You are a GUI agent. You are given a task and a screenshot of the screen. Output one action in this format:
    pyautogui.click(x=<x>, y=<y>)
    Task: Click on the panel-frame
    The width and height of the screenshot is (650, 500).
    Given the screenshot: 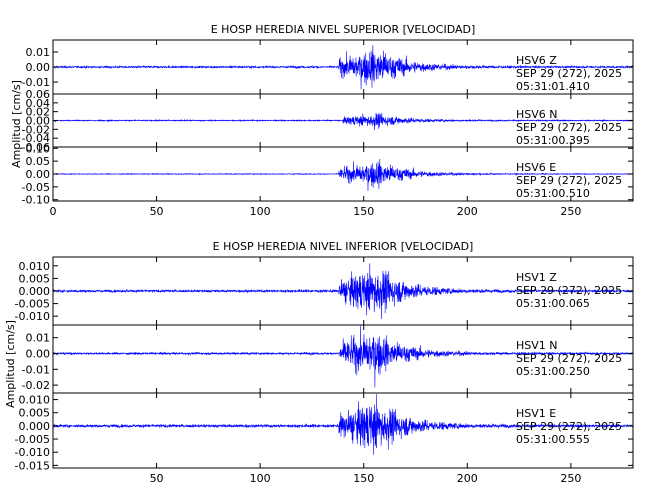 What is the action you would take?
    pyautogui.click(x=343, y=430)
    